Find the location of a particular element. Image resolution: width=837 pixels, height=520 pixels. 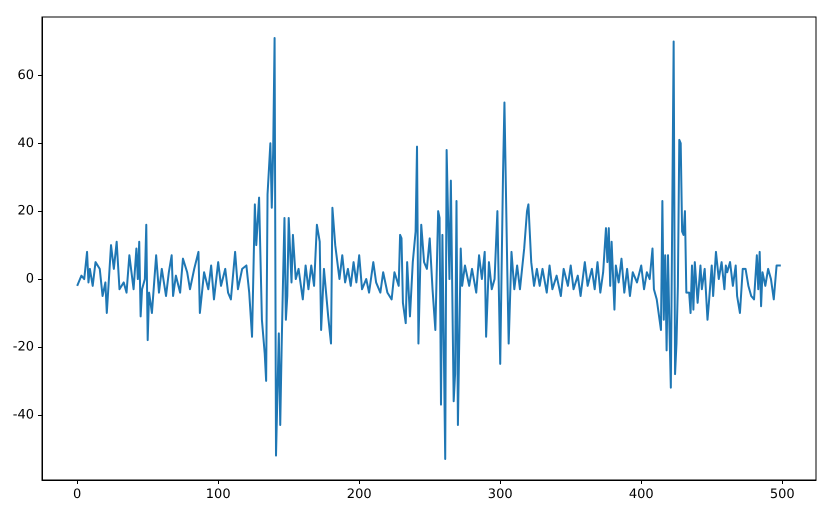

y-tick-label: -20 is located at coordinates (23, 346).